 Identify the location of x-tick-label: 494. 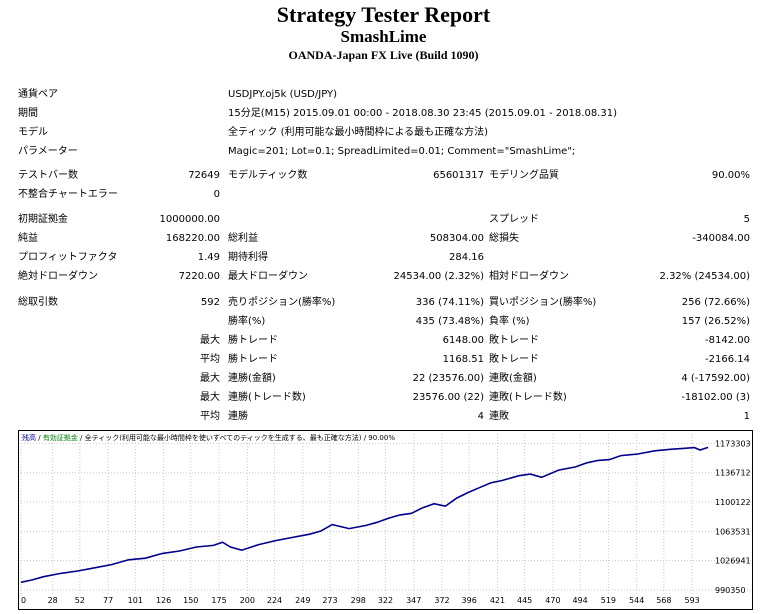
(579, 600).